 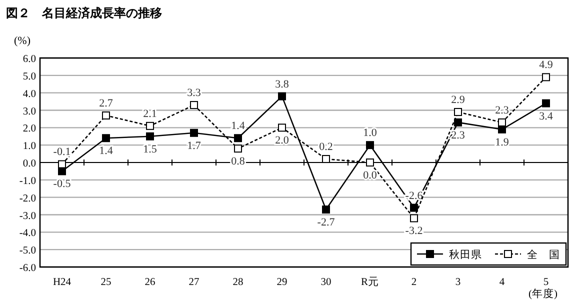 I want to click on y-tick-label: 2.0, so click(x=29, y=129).